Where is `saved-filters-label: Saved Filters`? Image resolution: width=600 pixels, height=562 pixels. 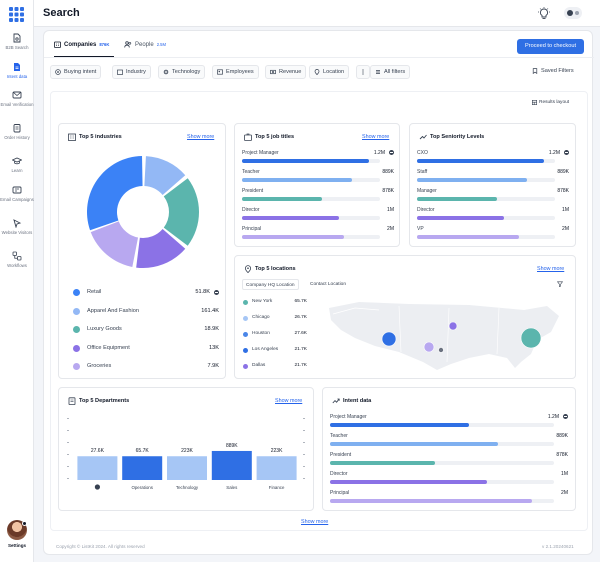 saved-filters-label: Saved Filters is located at coordinates (557, 71).